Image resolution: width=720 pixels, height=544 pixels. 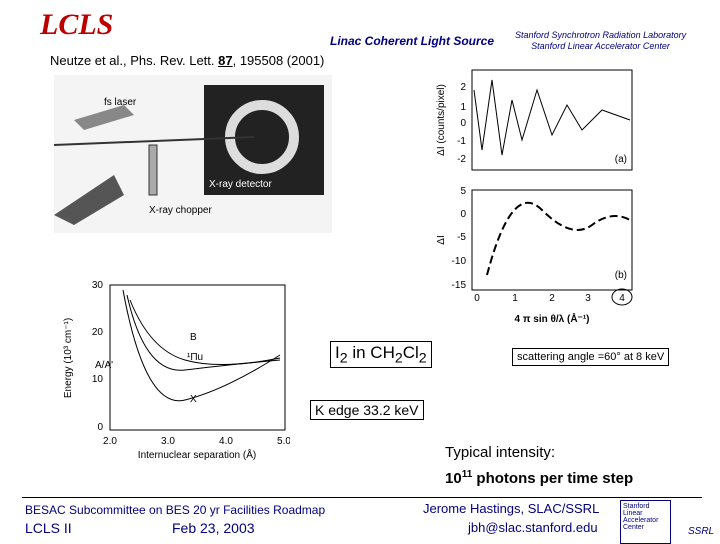 What do you see at coordinates (461, 159) in the screenshot?
I see `tick: -2` at bounding box center [461, 159].